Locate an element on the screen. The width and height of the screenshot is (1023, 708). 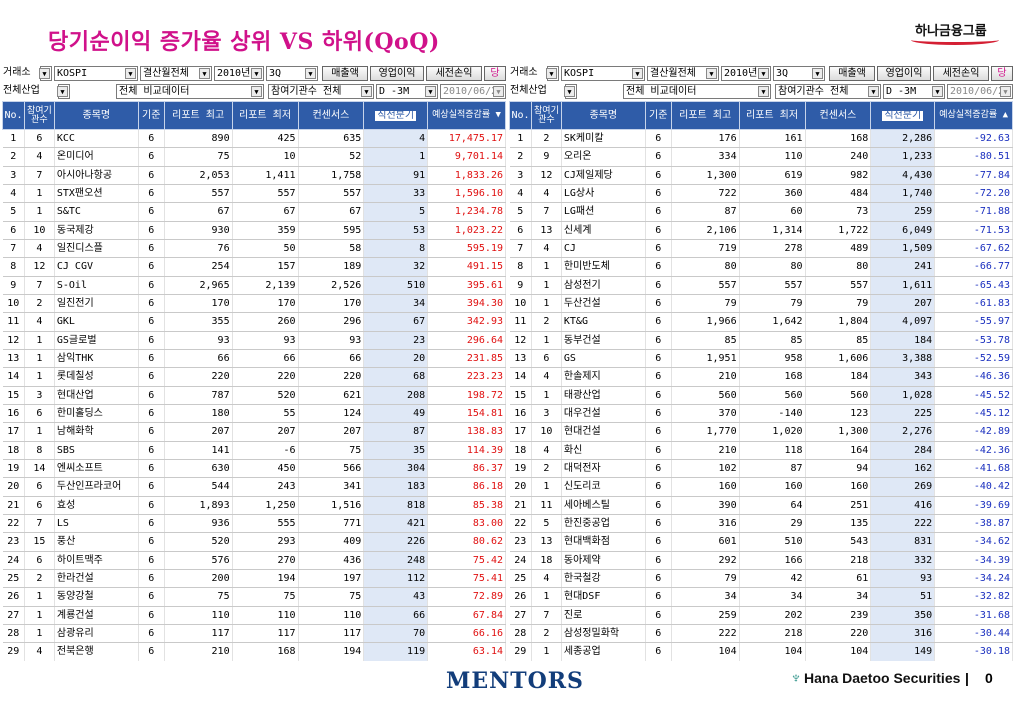
table-row: 15 1 태광산업 6 560 560 560 1,028 -45.52 is located at coordinates (761, 395).